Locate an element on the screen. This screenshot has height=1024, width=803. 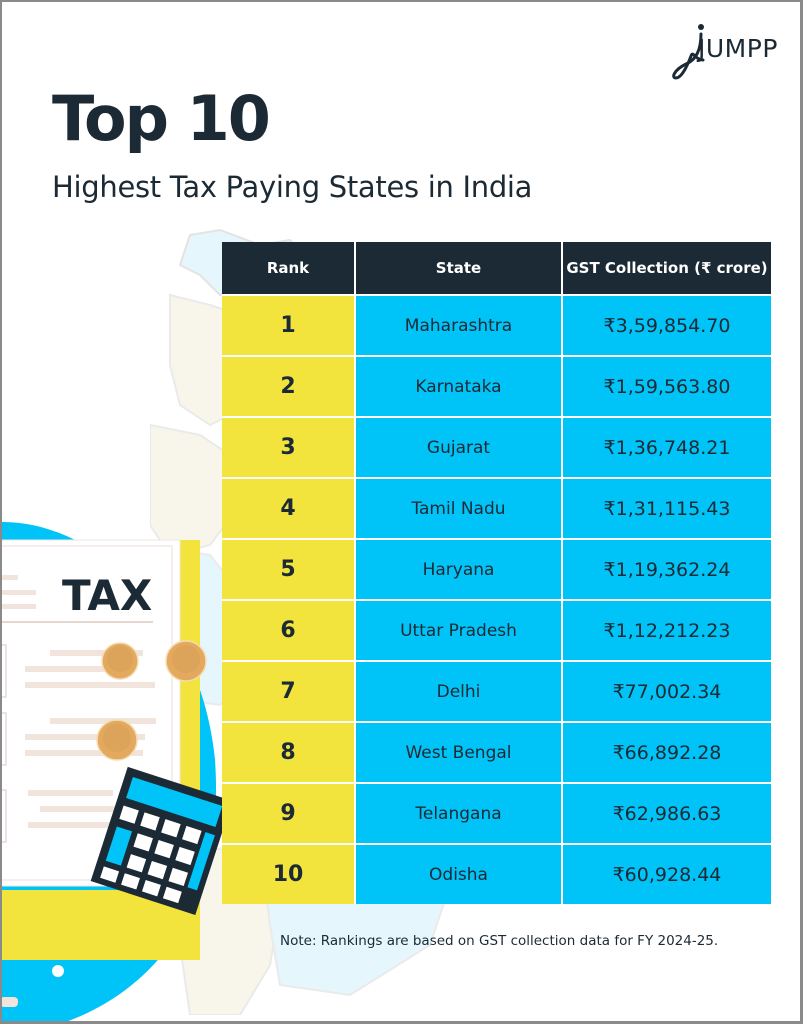
logo-swirl-icon is located at coordinates (688, 52).